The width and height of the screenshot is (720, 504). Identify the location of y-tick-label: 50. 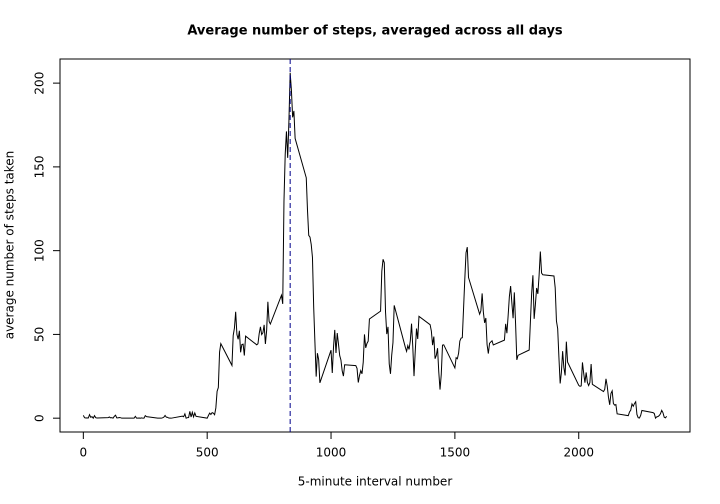
(40, 334).